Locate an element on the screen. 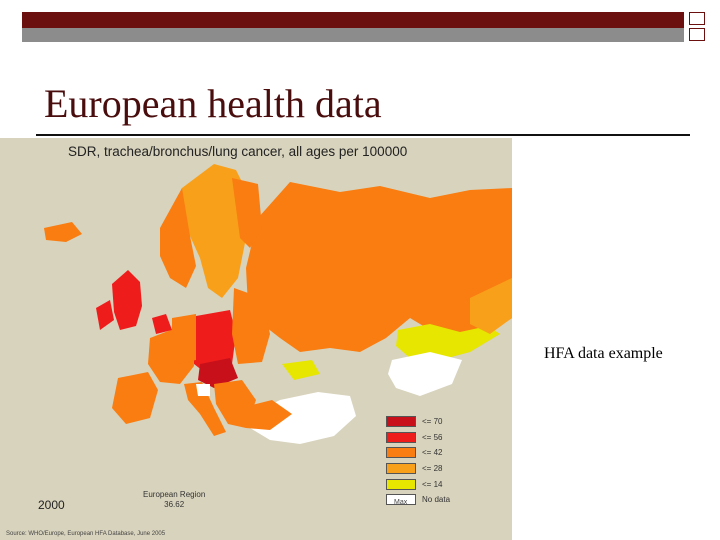  decorative-gray-band is located at coordinates (353, 35).